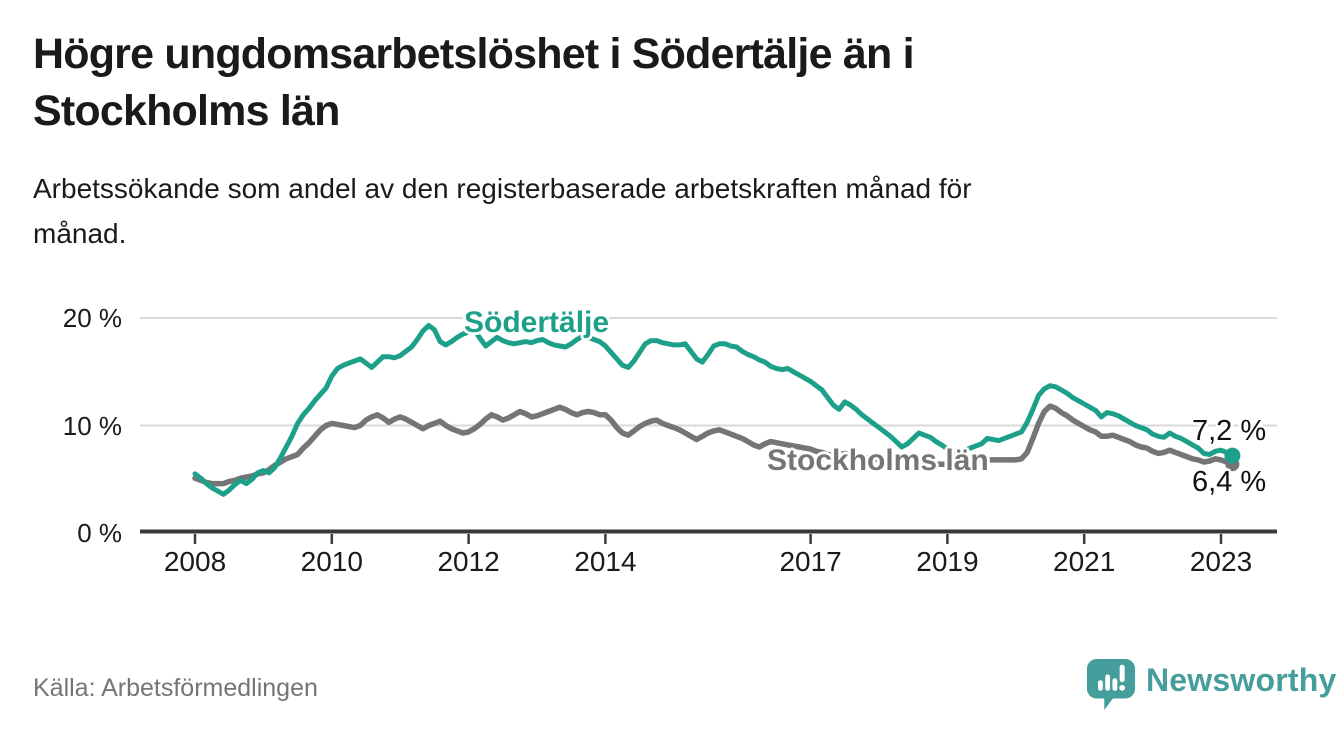 This screenshot has width=1340, height=734. Describe the element at coordinates (80, 233) in the screenshot. I see `chart-subtitle-line2: månad.` at that location.